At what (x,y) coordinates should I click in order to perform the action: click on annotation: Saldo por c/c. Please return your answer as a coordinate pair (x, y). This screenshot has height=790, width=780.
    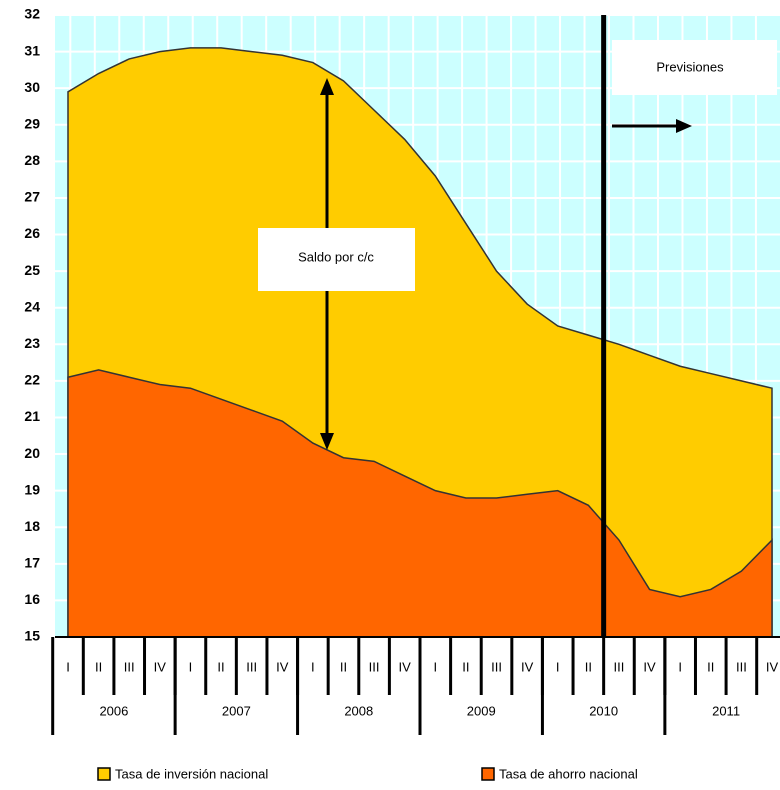
    Looking at the image, I should click on (336, 256).